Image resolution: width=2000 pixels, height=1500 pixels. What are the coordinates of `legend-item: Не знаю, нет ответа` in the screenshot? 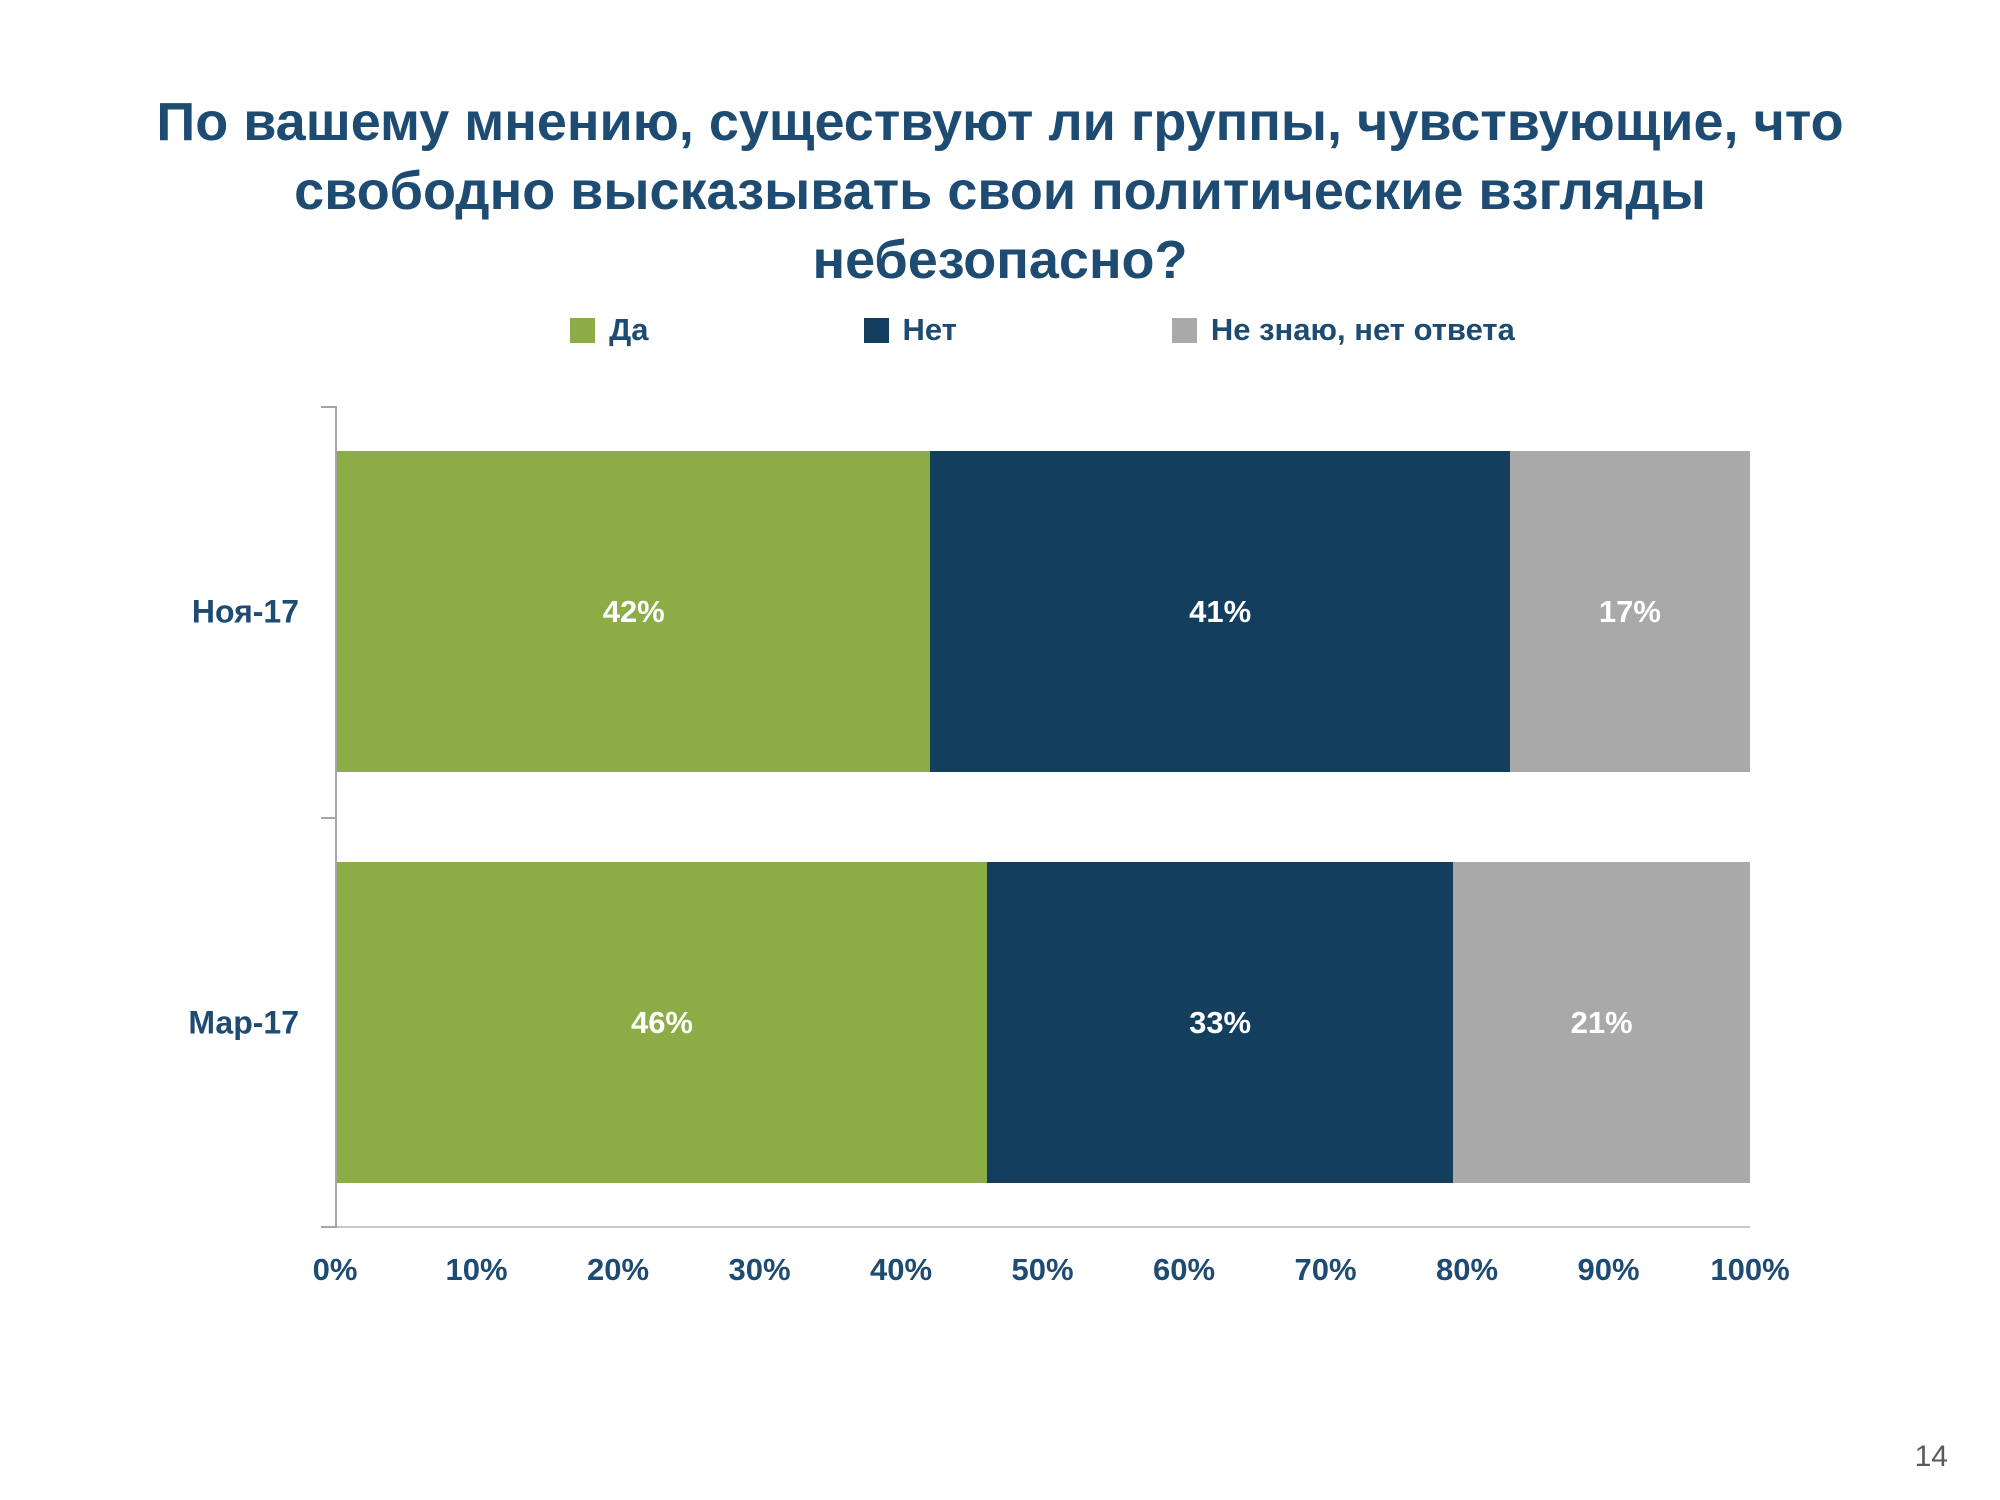 It's located at (1343, 330).